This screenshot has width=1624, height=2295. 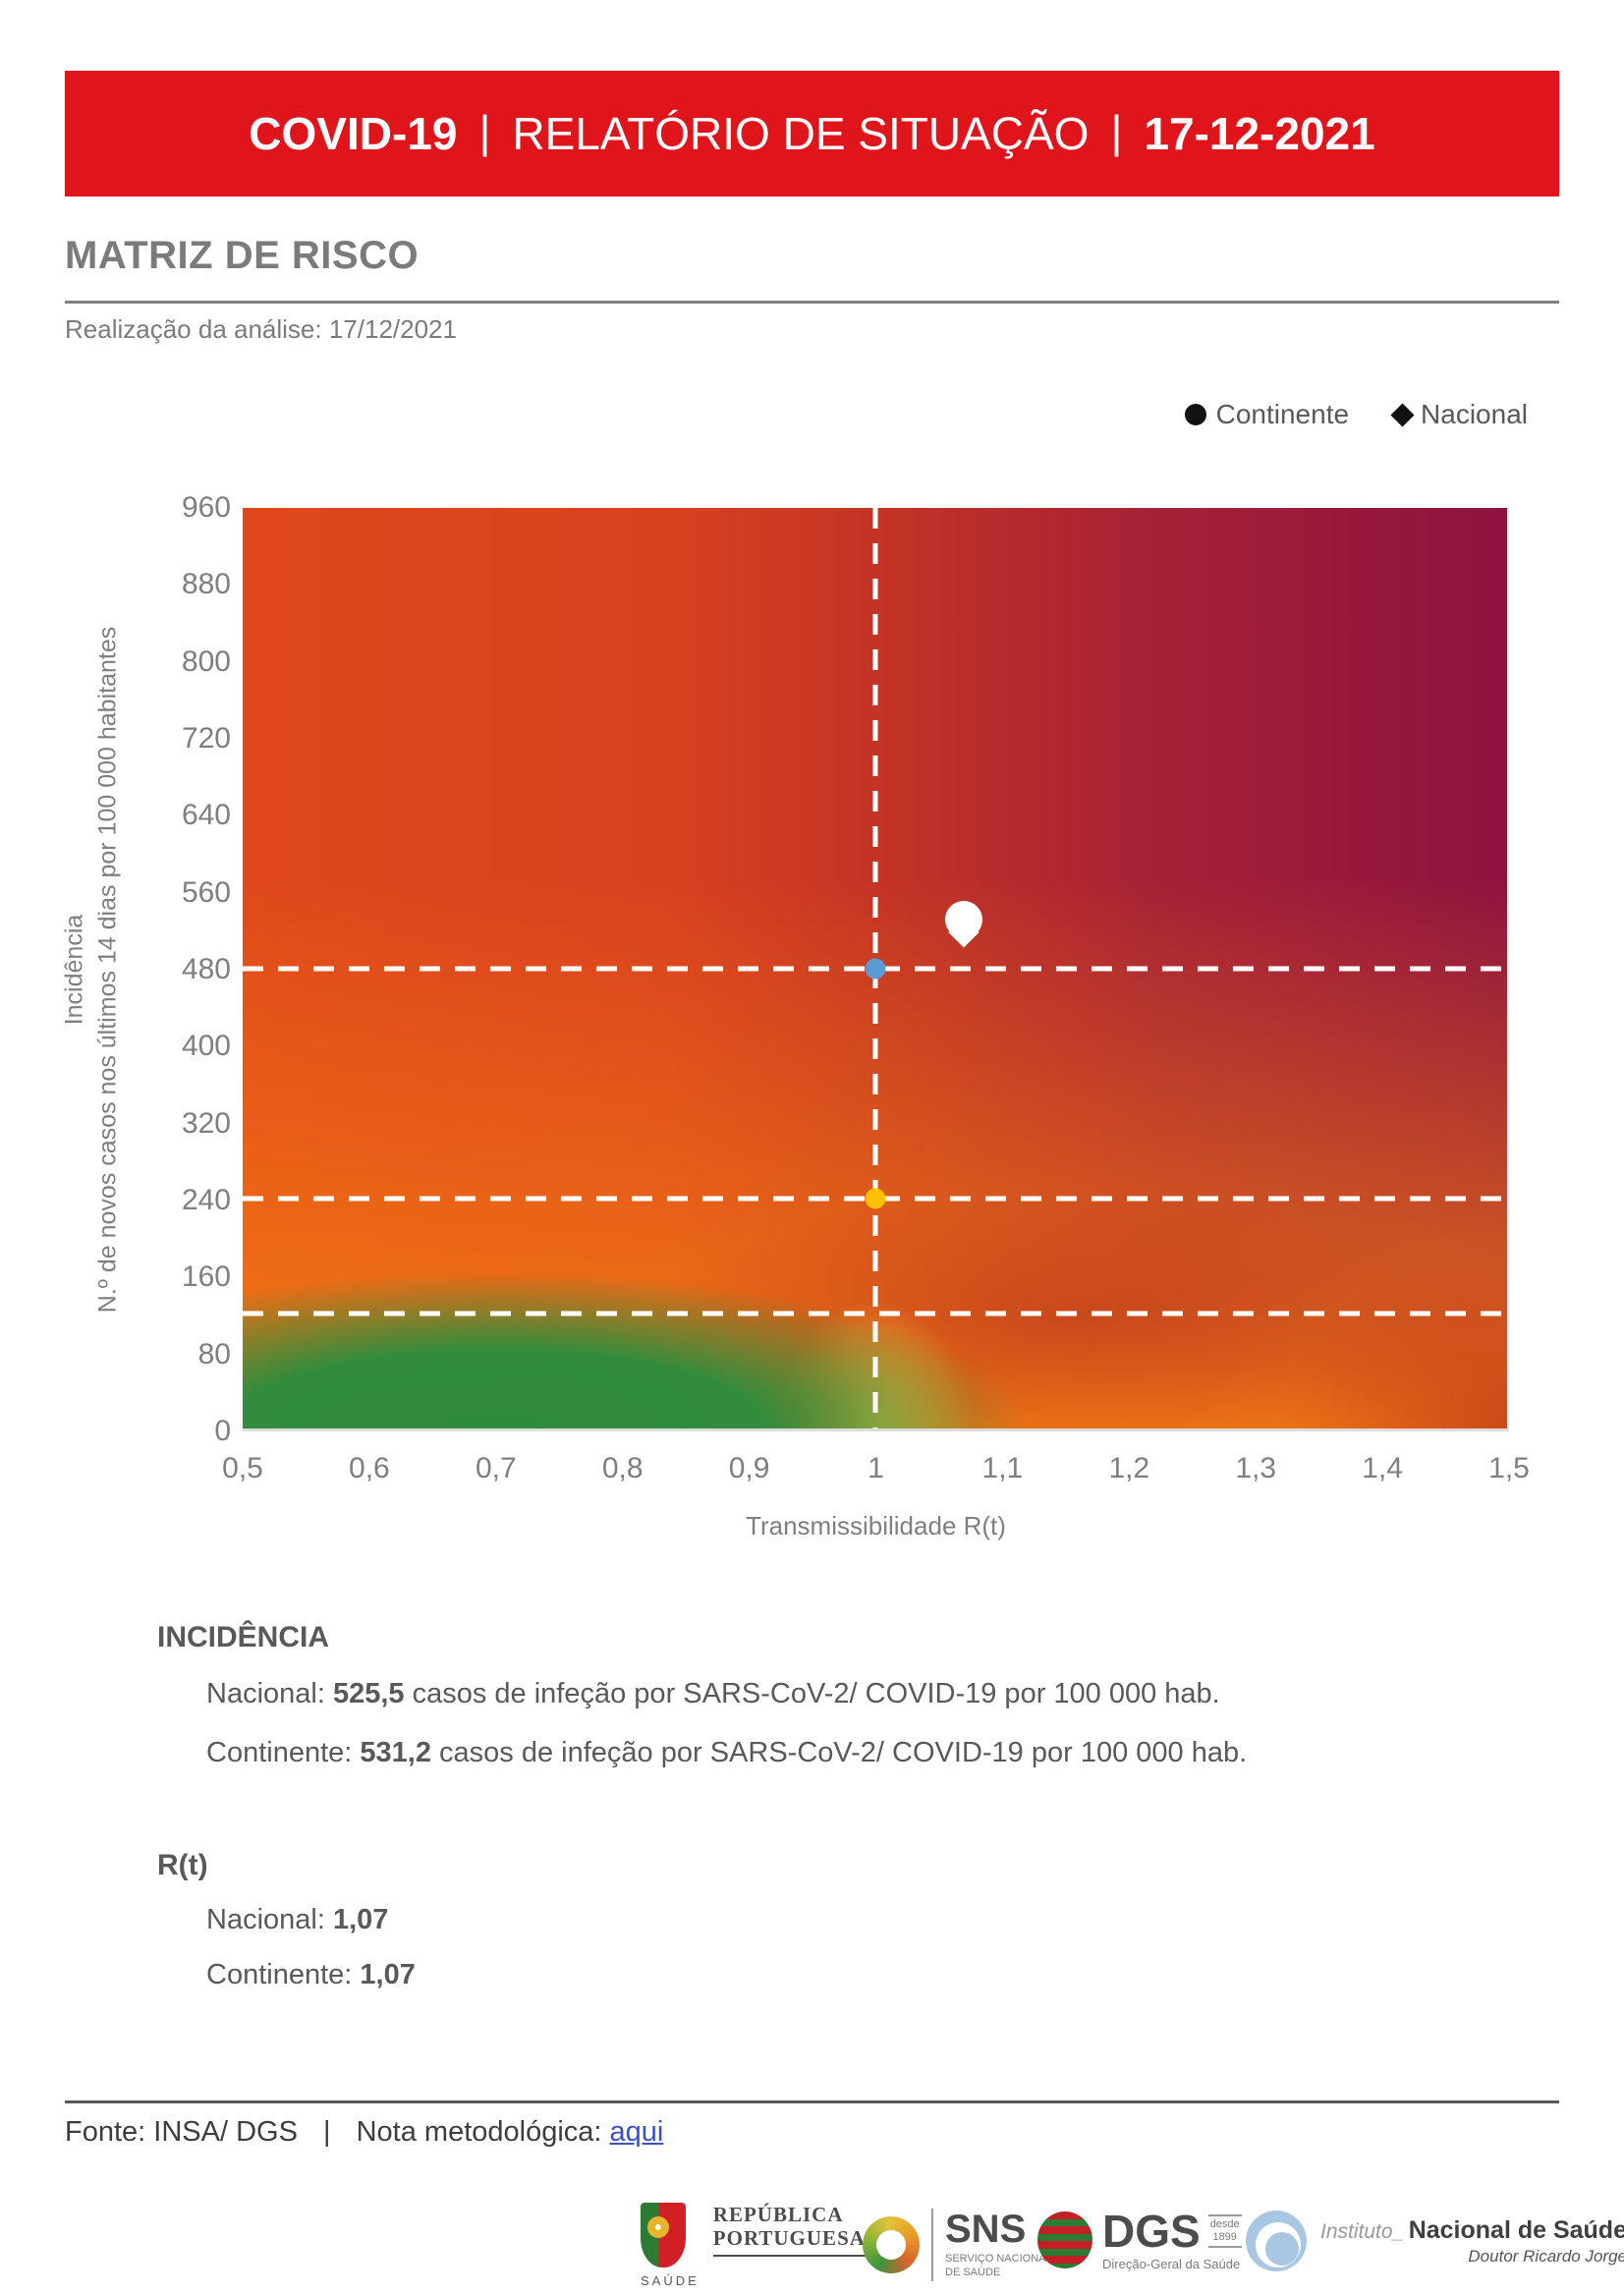 I want to click on header-program: COVID-19, so click(x=353, y=133).